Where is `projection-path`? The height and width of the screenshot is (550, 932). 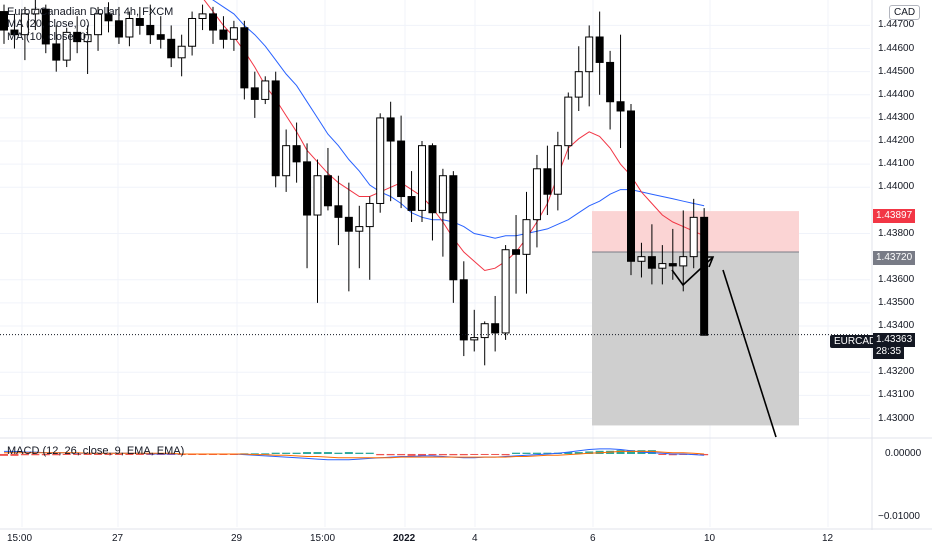 projection-path is located at coordinates (692, 272).